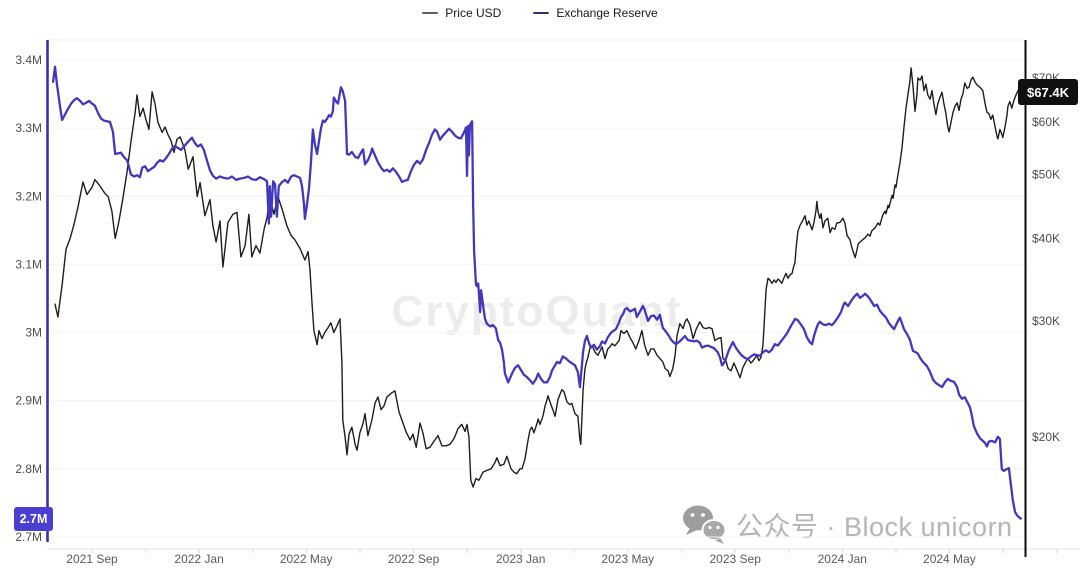 This screenshot has width=1080, height=573. What do you see at coordinates (198, 559) in the screenshot?
I see `x-axis-label: 2022 Jan` at bounding box center [198, 559].